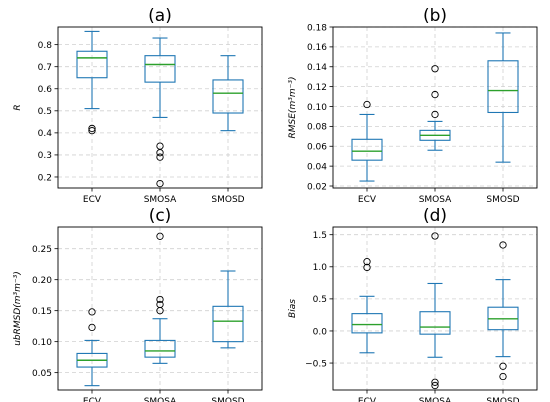 The image size is (550, 402). Describe the element at coordinates (320, 236) in the screenshot. I see `y-tick-label: 1.5` at that location.